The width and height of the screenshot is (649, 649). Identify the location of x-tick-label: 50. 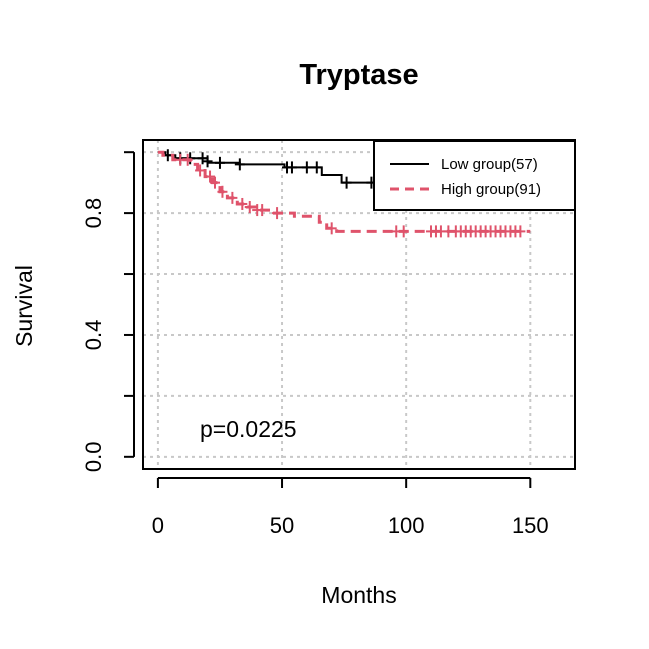
(282, 525).